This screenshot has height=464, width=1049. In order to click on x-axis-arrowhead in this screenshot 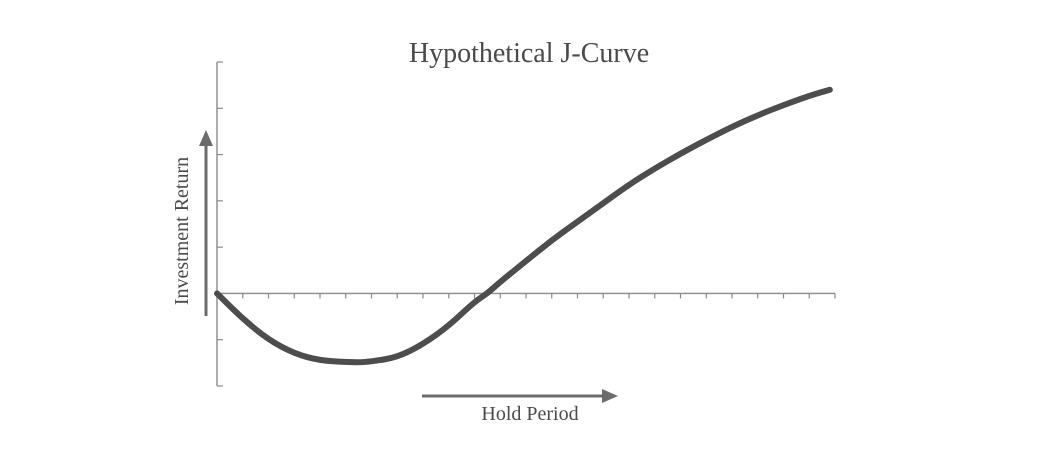, I will do `click(610, 396)`.